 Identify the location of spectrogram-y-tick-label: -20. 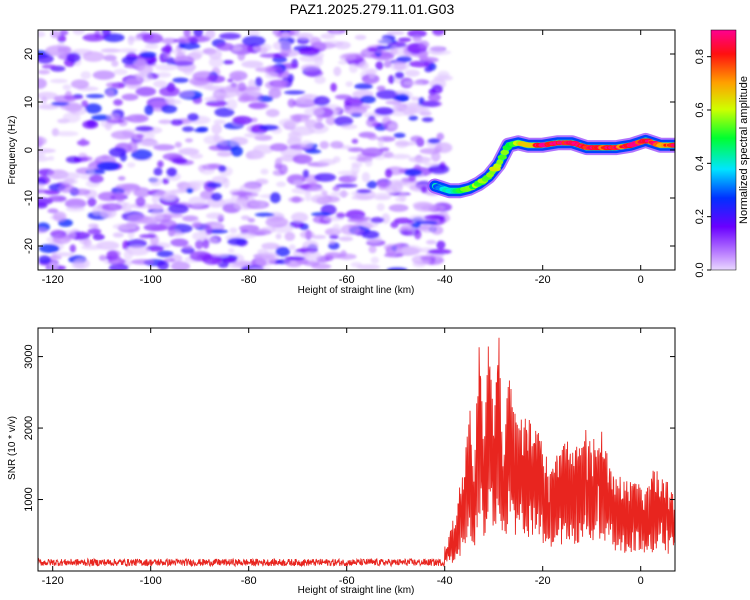
(29, 246).